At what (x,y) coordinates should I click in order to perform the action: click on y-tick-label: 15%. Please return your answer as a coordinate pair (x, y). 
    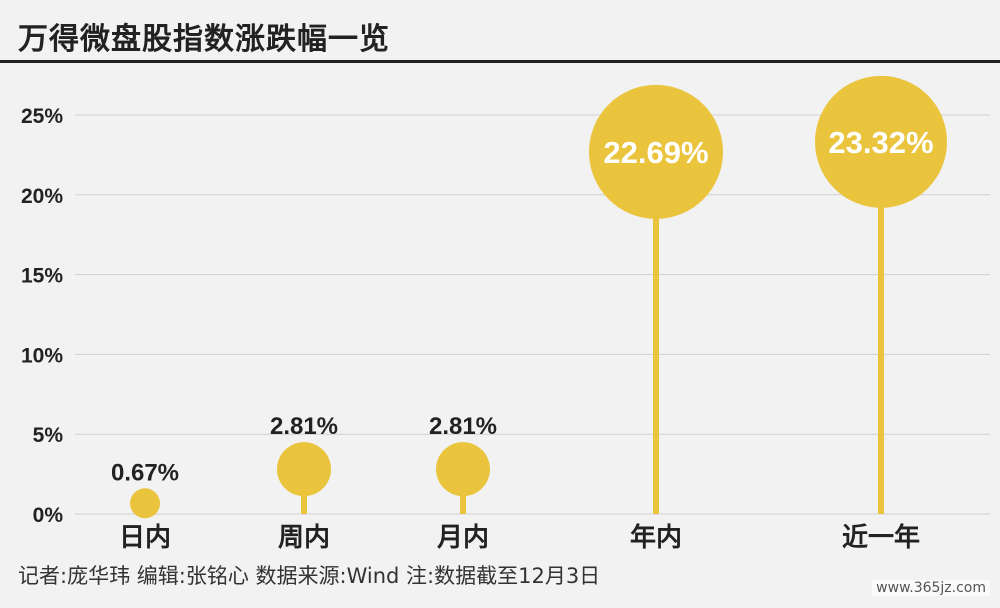
    Looking at the image, I should click on (42, 276).